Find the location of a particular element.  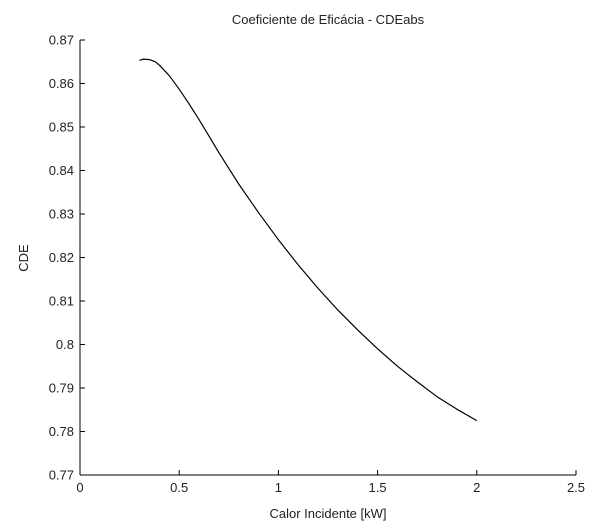

x-axis-label: Calor Incidente [kW] is located at coordinates (327, 513).